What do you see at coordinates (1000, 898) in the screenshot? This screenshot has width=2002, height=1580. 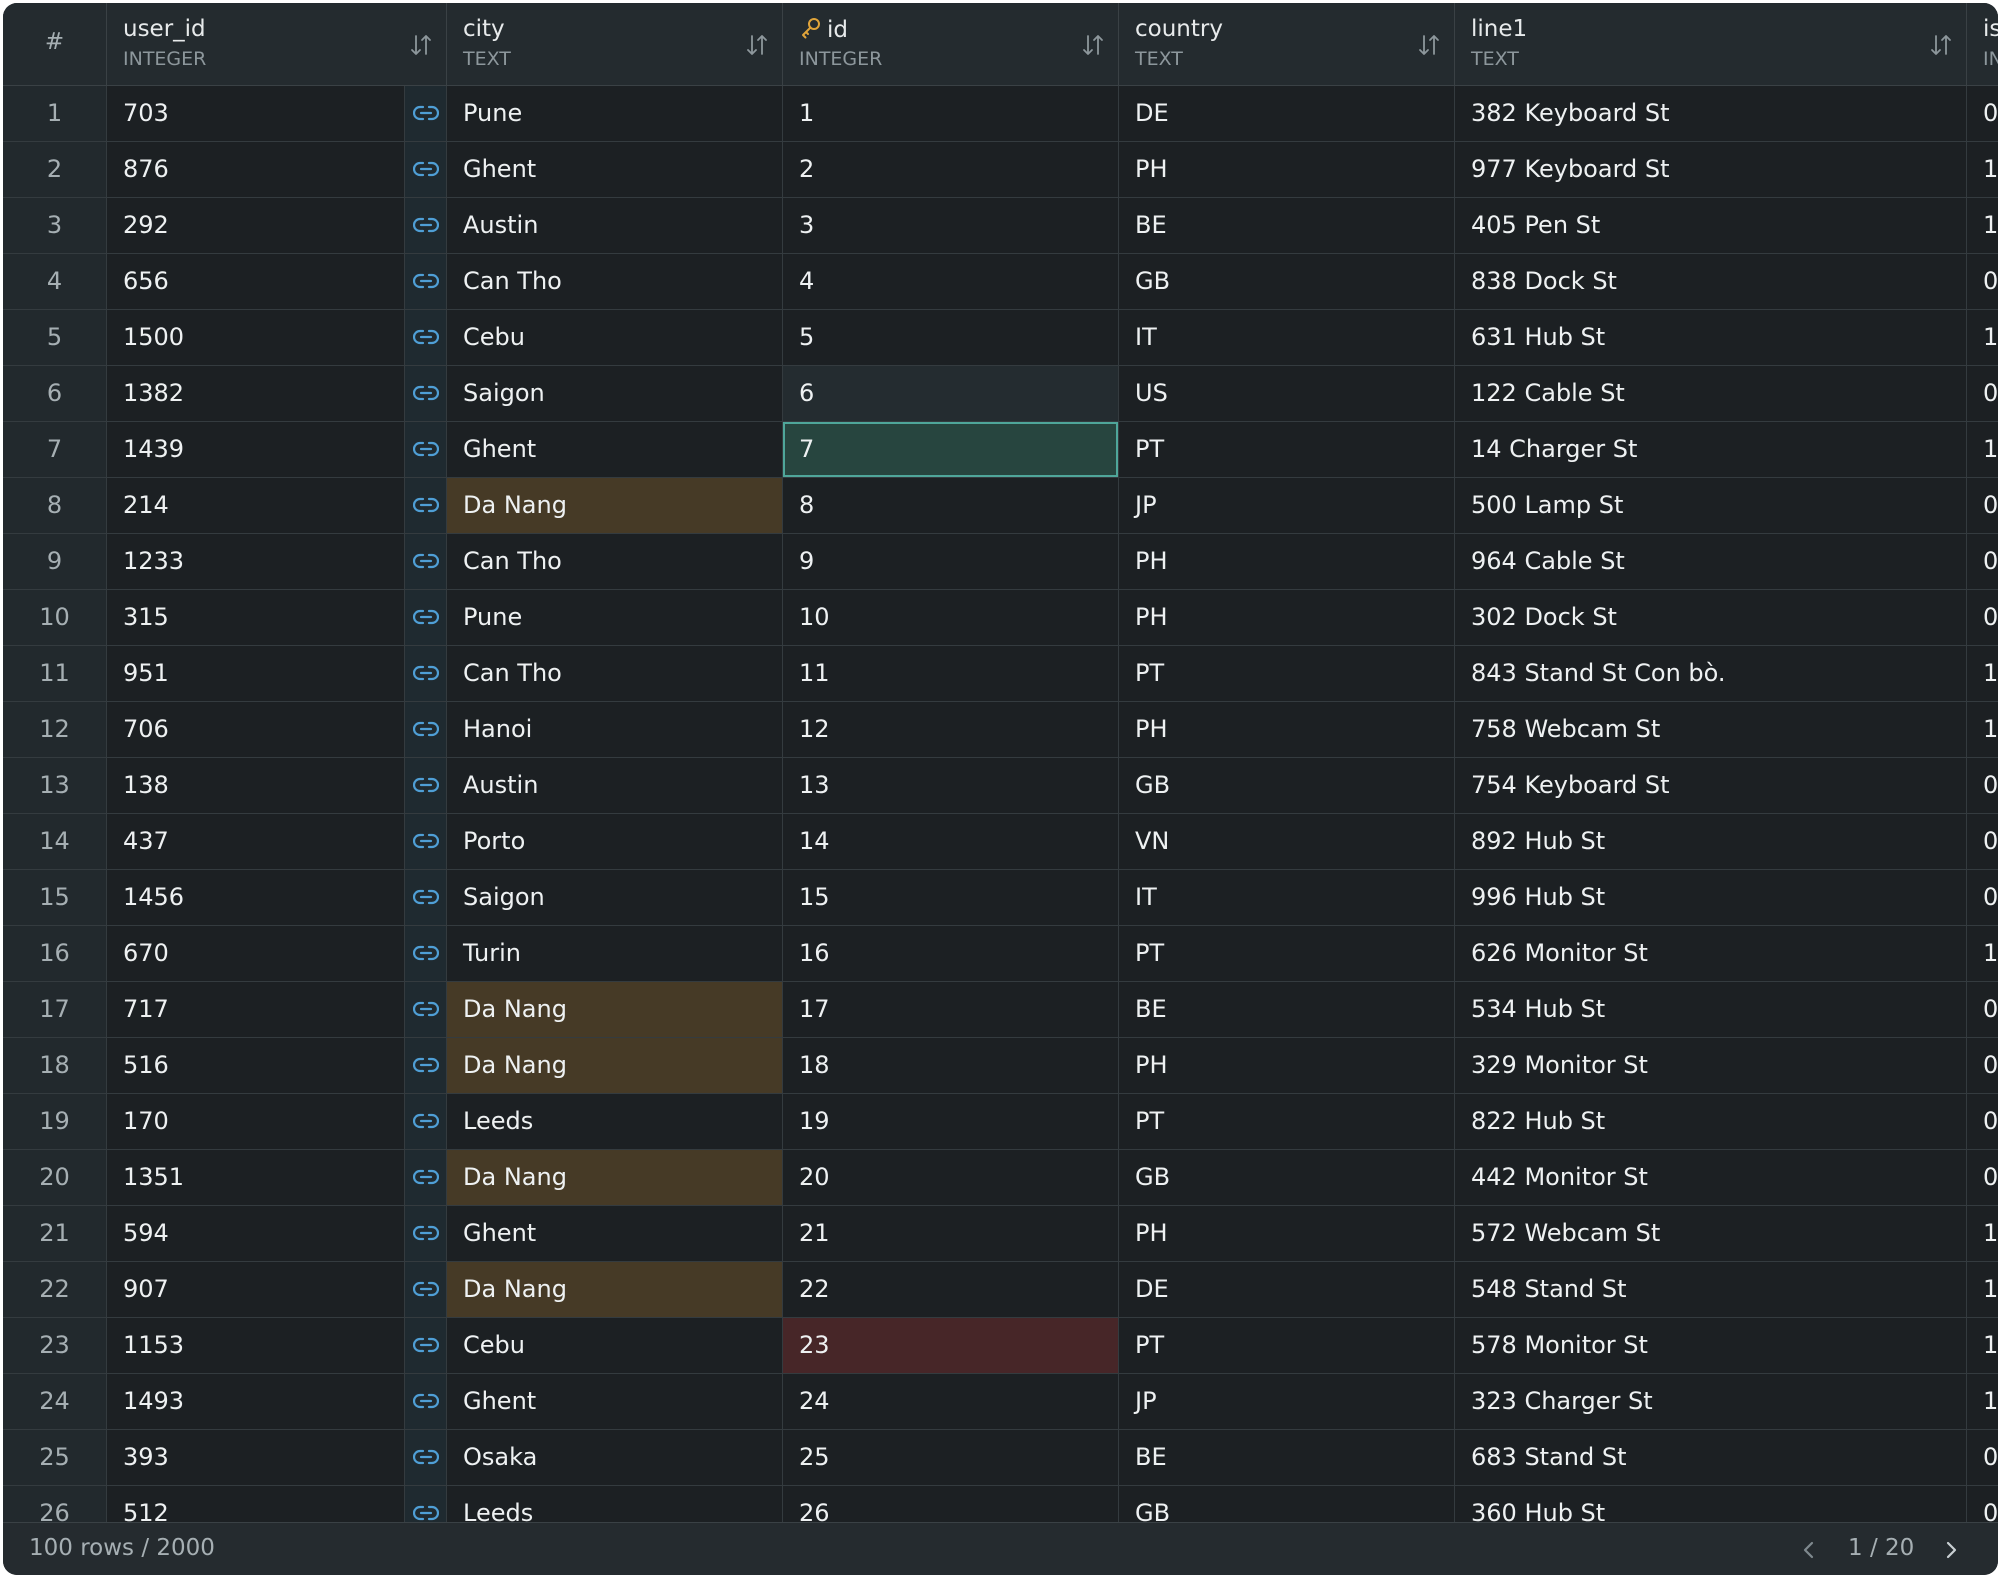 I see `table-row: 15 1456 Saigon 15 IT 996 Hub St 0` at bounding box center [1000, 898].